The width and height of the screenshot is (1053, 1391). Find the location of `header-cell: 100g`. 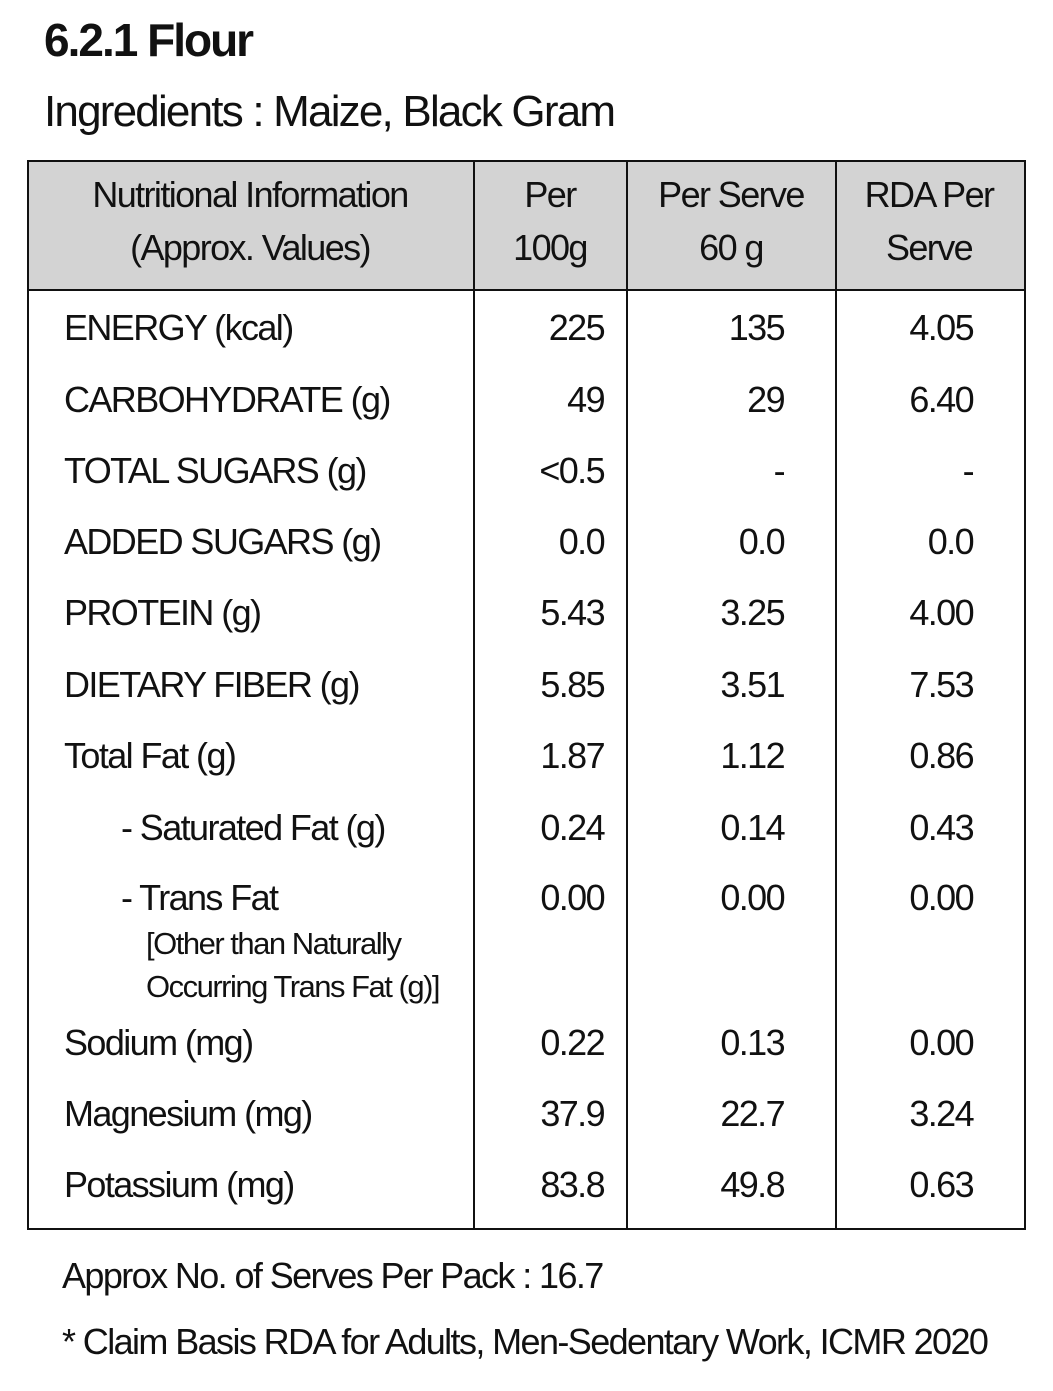

header-cell: 100g is located at coordinates (550, 247).